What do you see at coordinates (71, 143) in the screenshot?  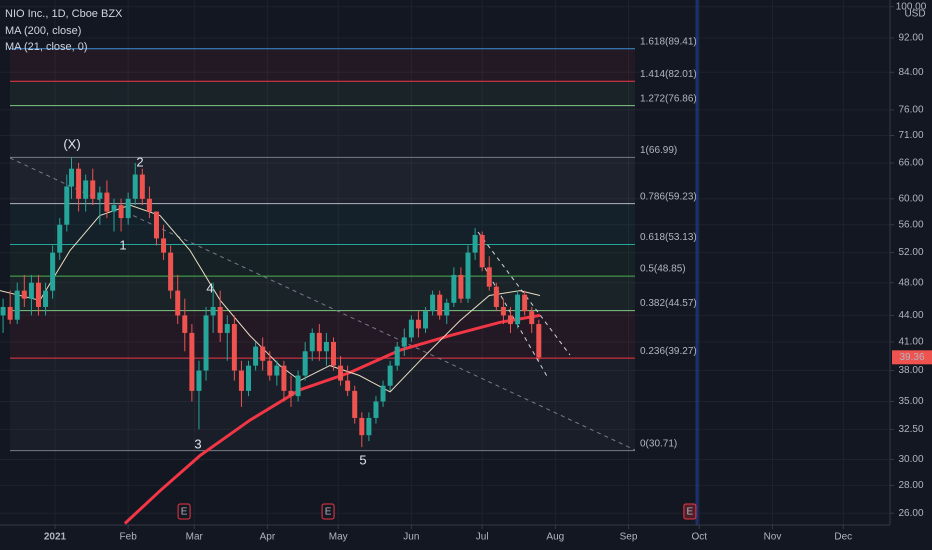 I see `wave-label: (X)` at bounding box center [71, 143].